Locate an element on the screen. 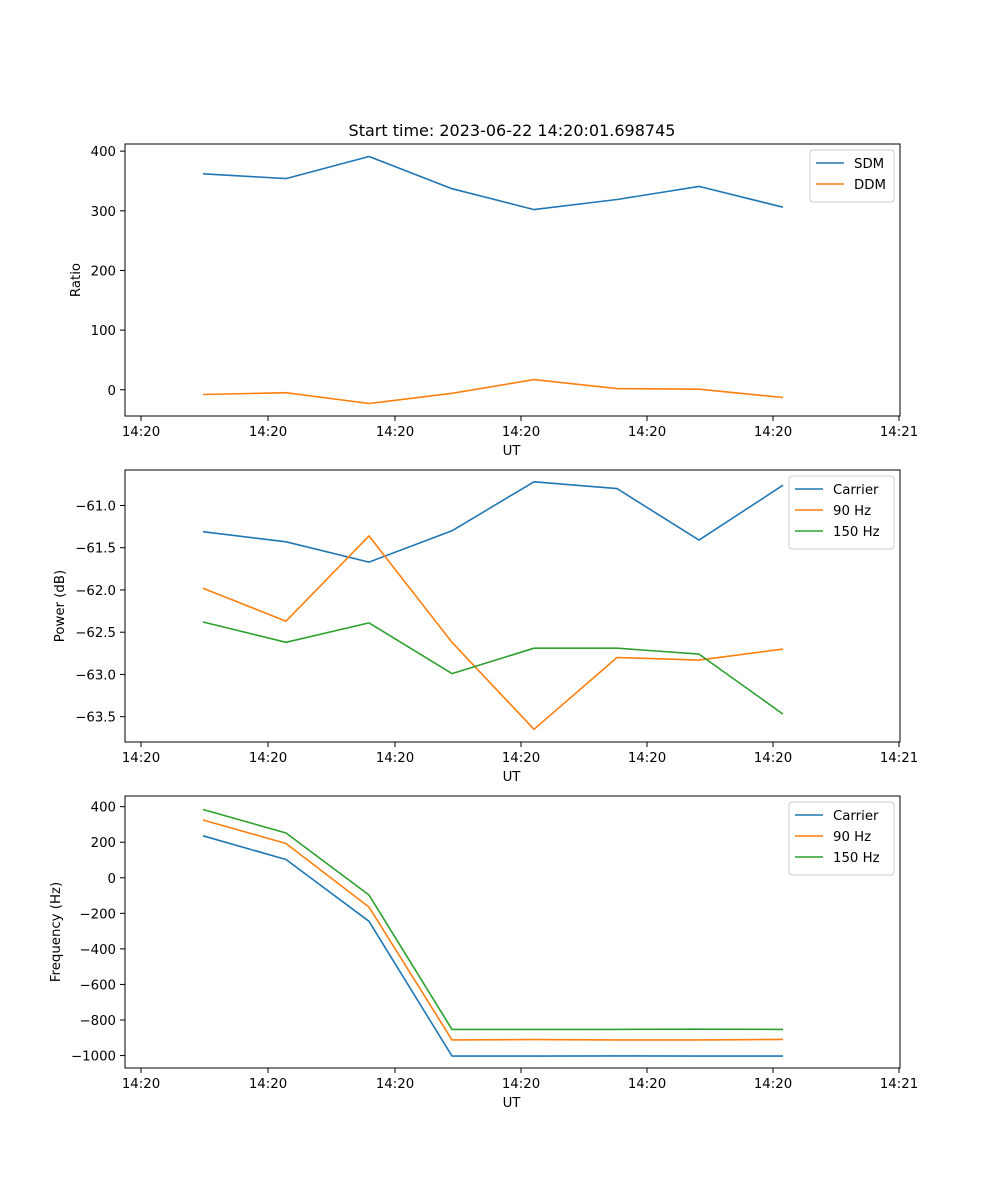  y-tick-label: −800 is located at coordinates (97, 1021).